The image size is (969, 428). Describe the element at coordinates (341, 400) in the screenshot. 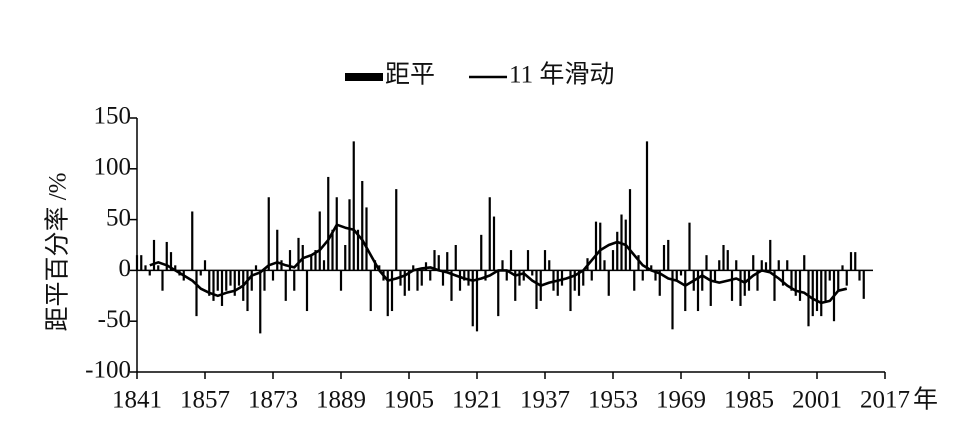

I see `x-tick-label: 1889` at that location.